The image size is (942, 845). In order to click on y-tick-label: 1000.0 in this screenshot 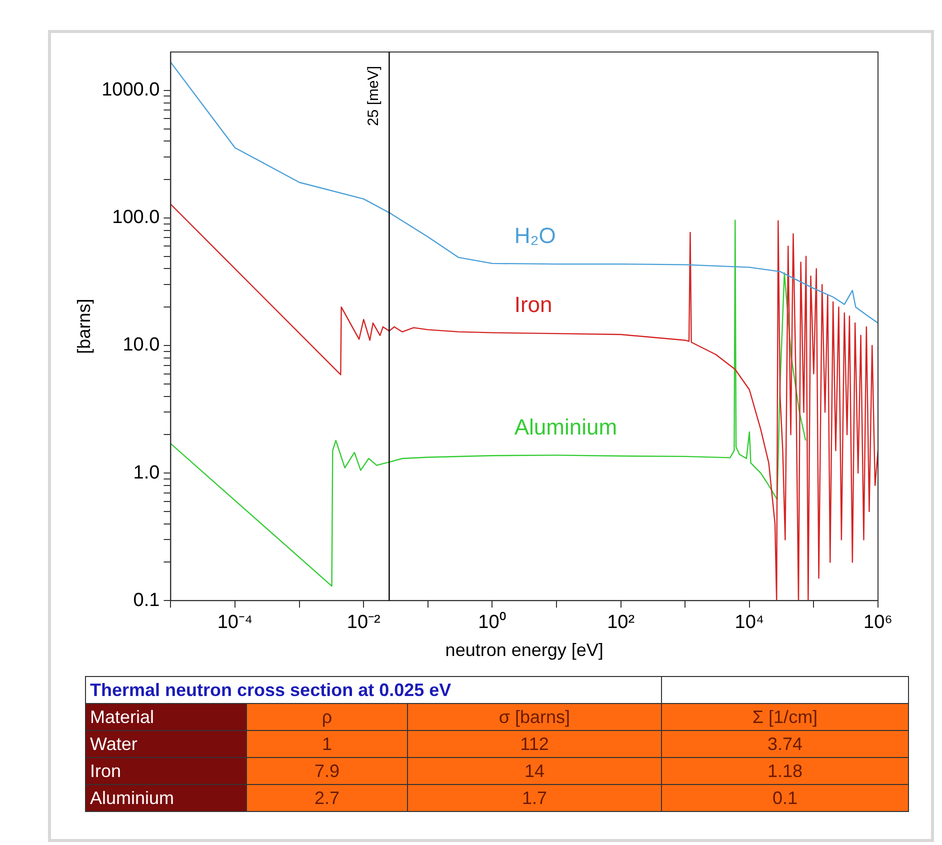, I will do `click(131, 90)`.